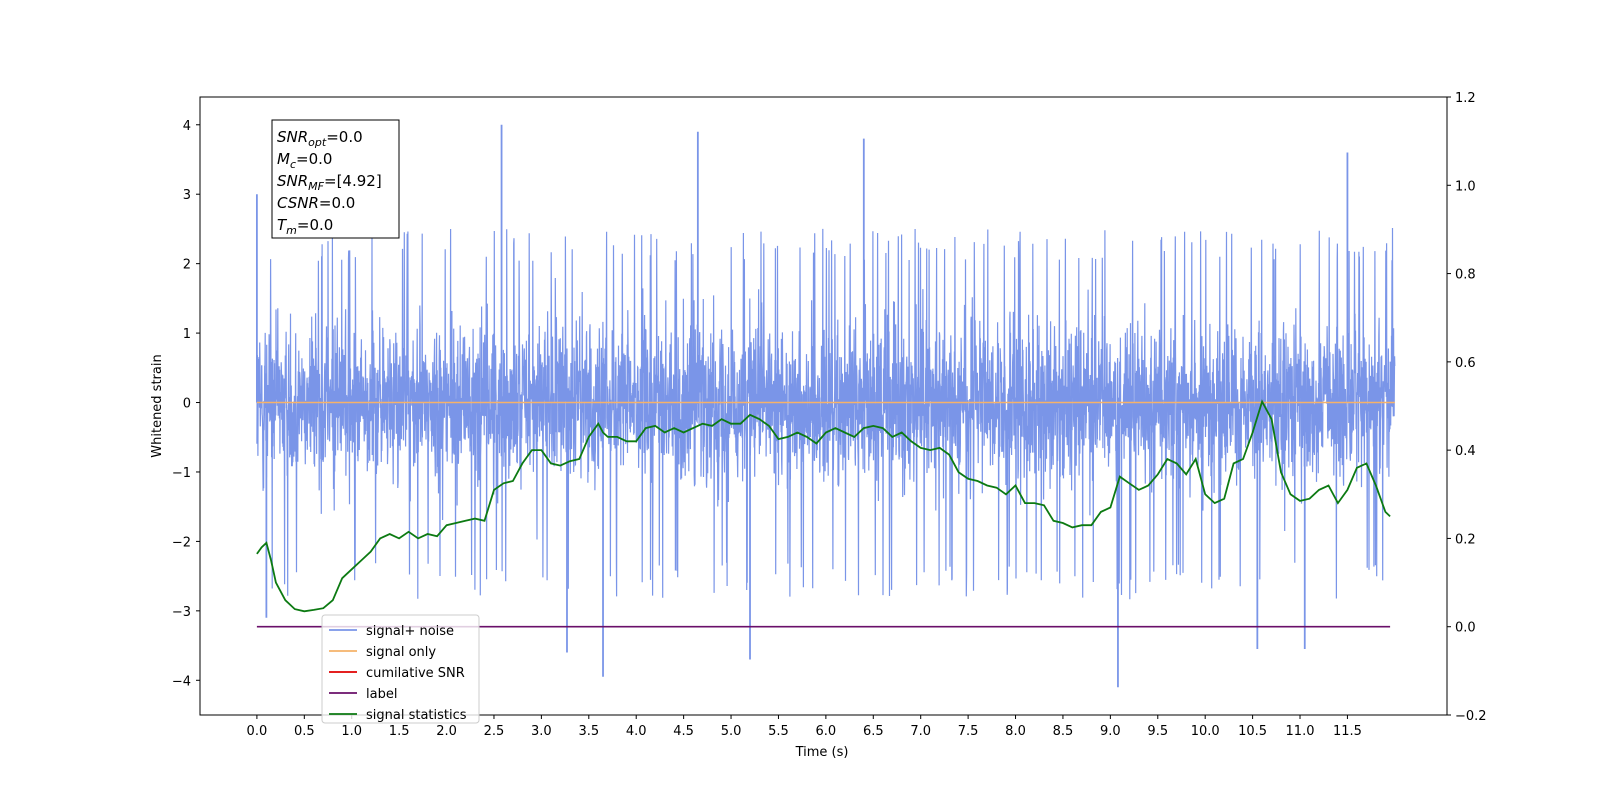  What do you see at coordinates (399, 731) in the screenshot?
I see `x-tick-label: 1.5` at bounding box center [399, 731].